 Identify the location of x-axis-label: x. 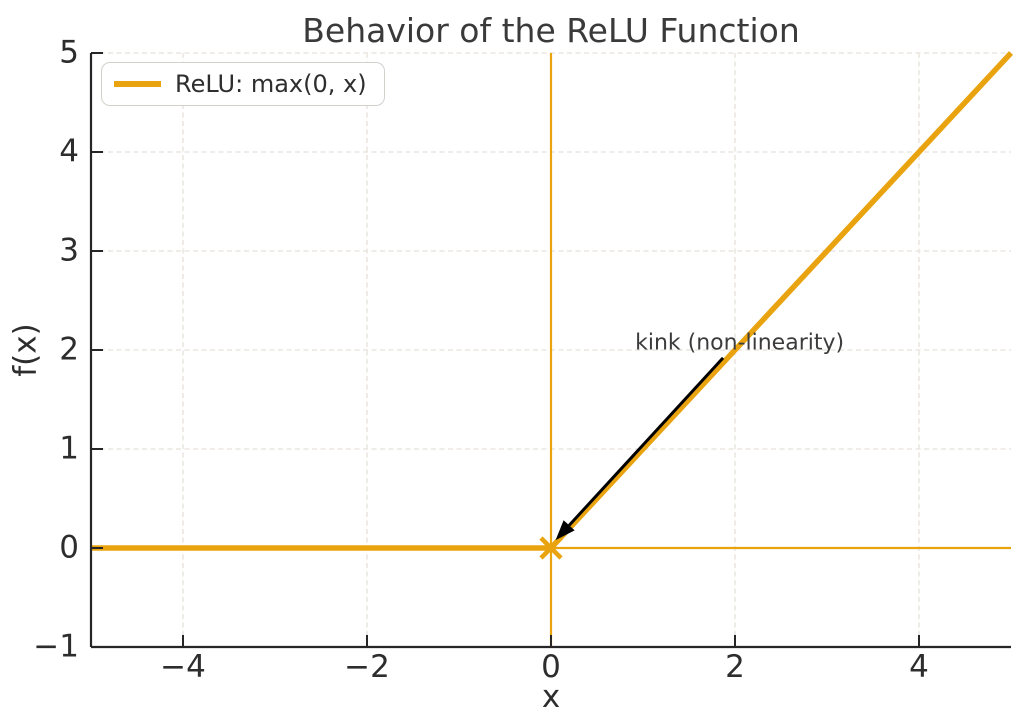
(551, 697).